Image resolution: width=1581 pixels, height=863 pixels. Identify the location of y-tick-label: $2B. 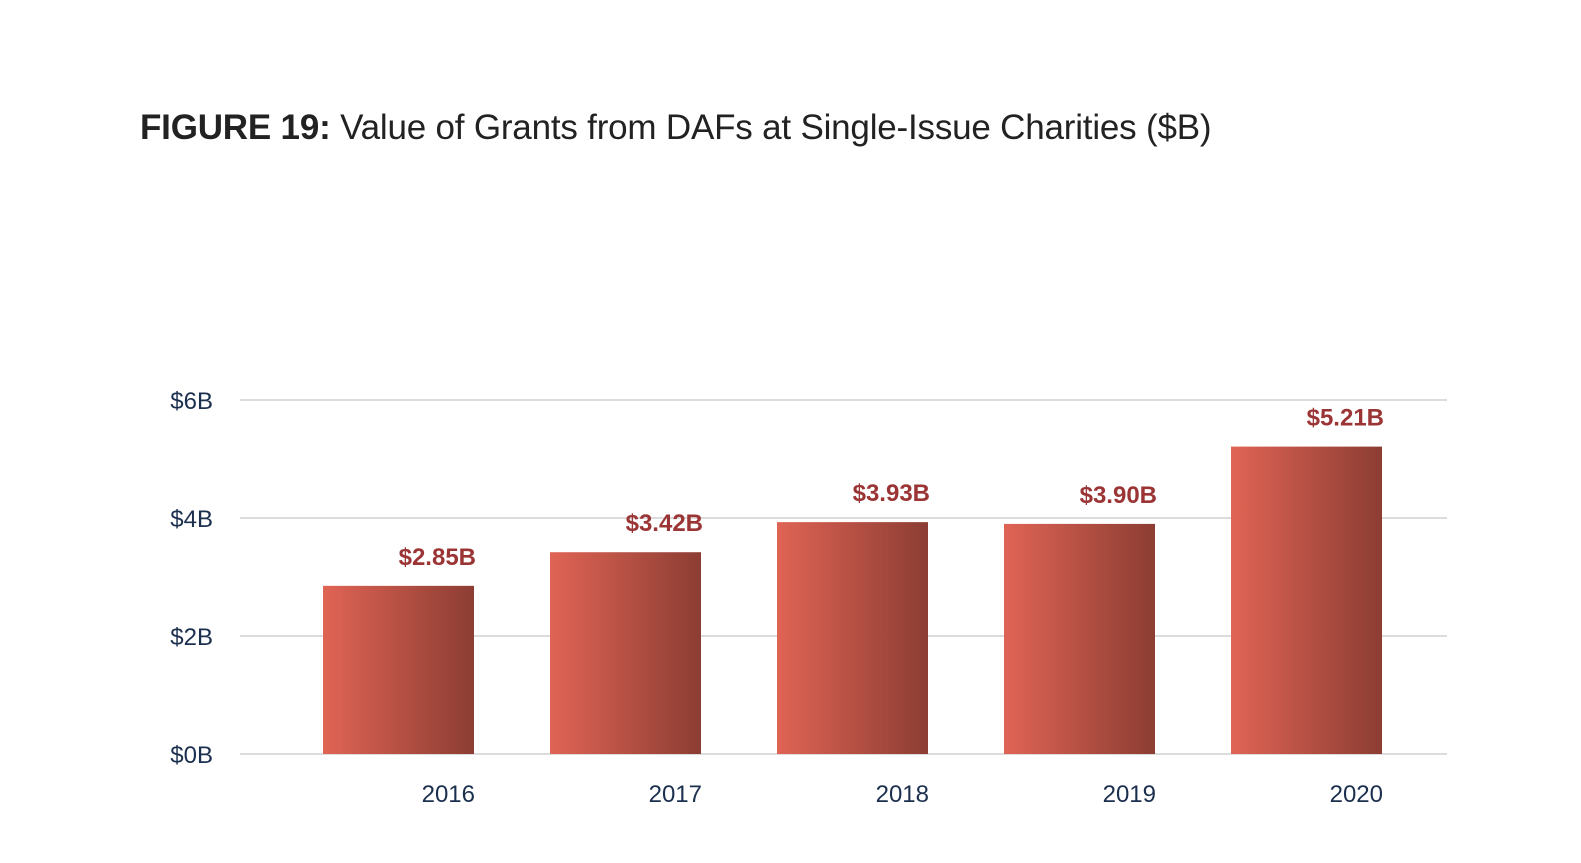
(191, 637).